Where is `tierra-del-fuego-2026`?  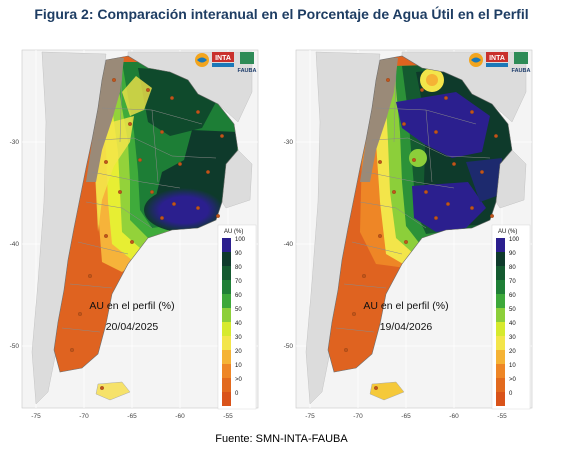
tierra-del-fuego-2026 is located at coordinates (387, 391).